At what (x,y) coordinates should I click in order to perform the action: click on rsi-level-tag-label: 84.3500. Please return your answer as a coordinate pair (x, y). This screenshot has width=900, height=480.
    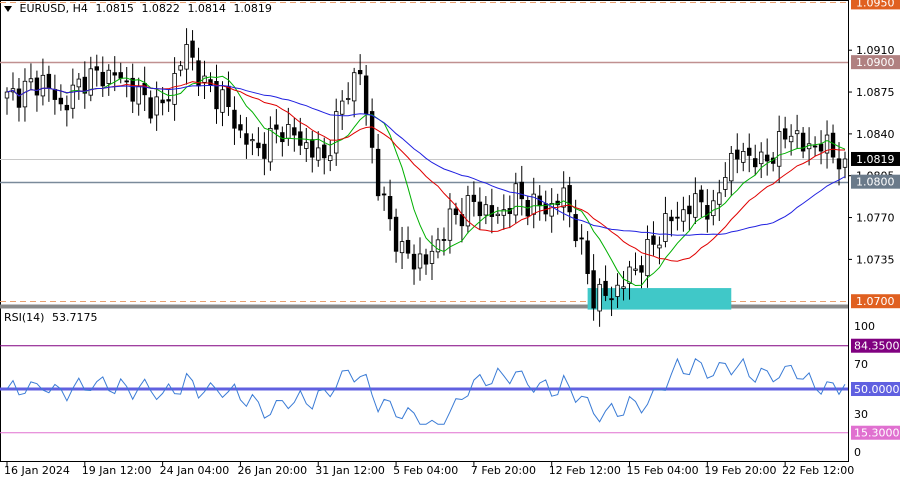
    Looking at the image, I should click on (877, 346).